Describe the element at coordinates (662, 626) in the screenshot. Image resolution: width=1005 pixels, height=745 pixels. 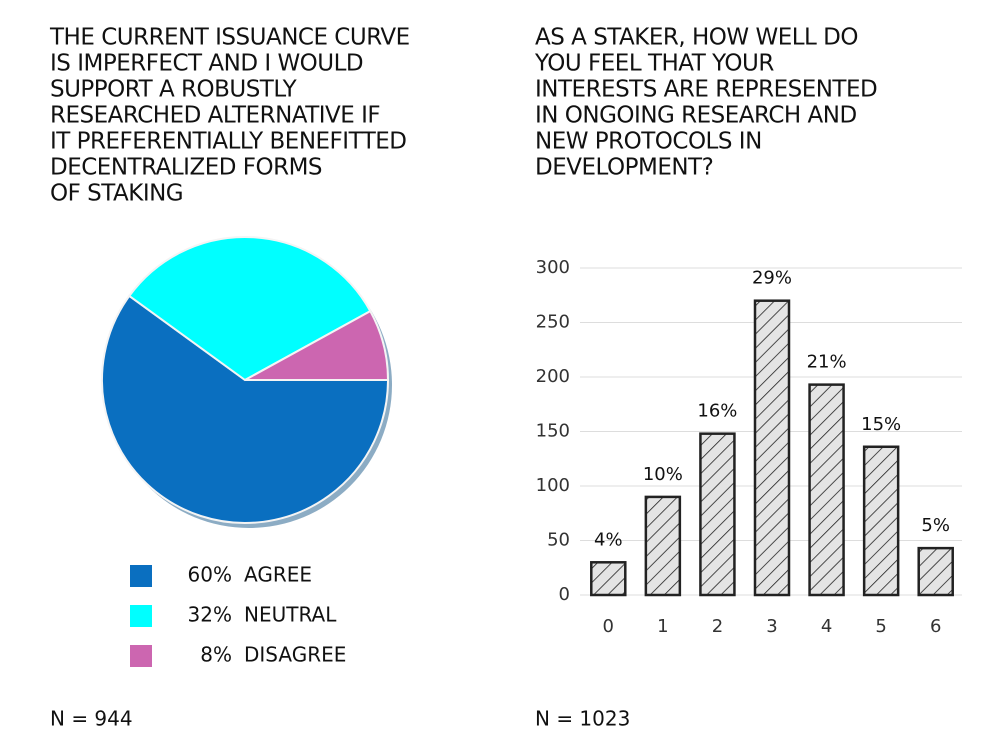
I see `x-tick-label: 1` at that location.